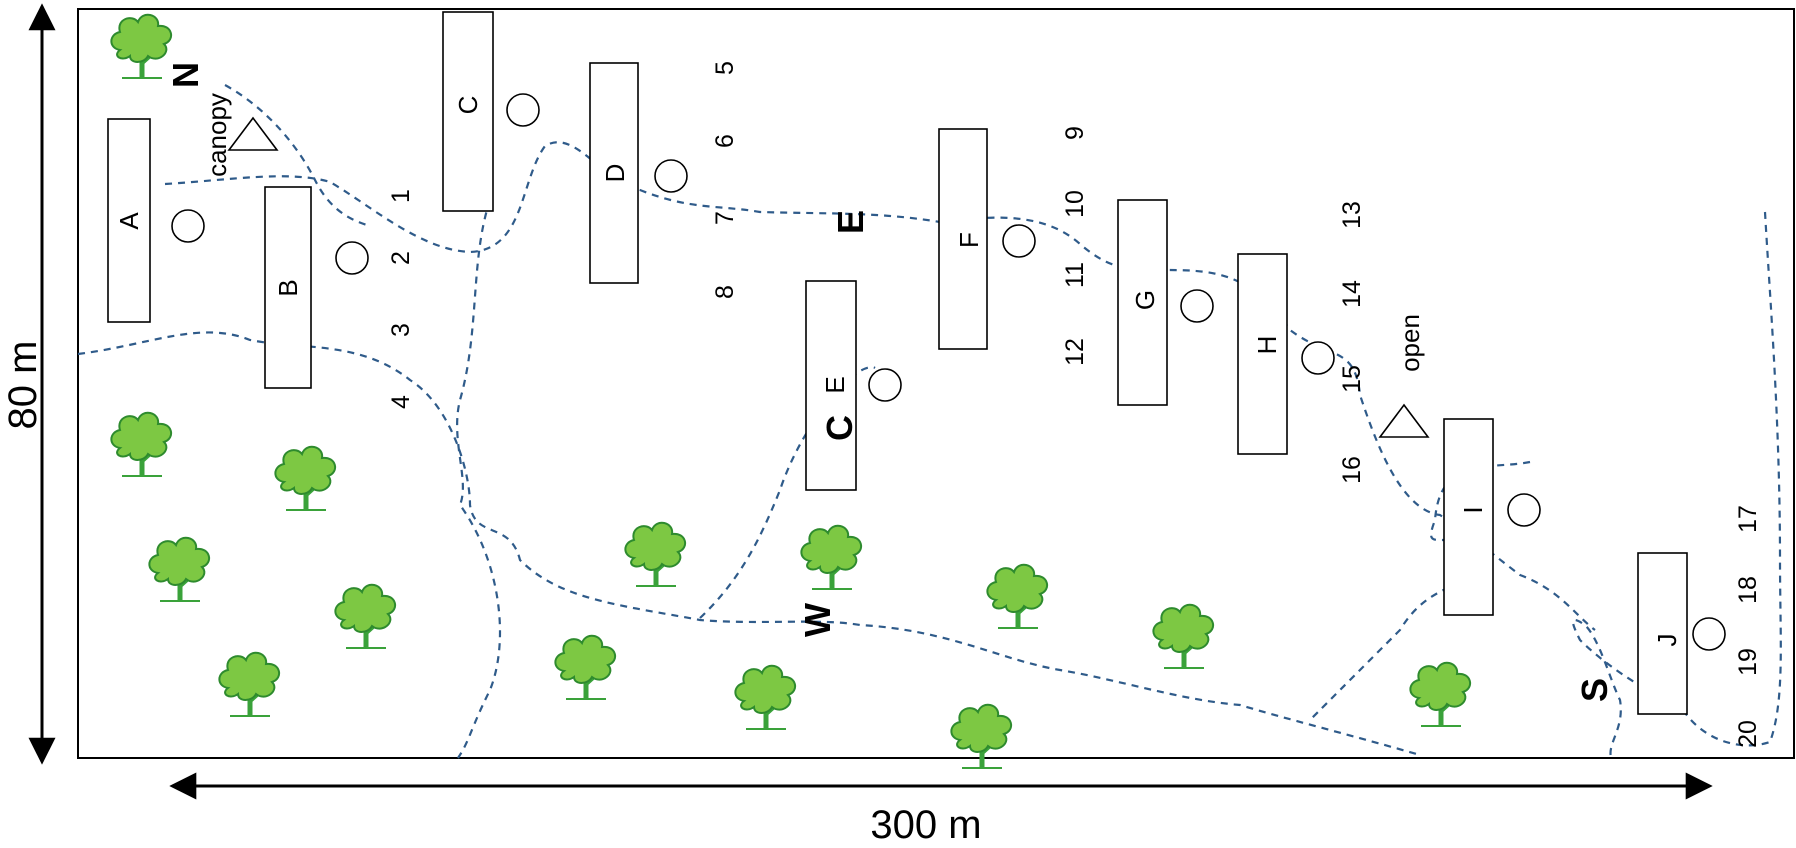 The width and height of the screenshot is (1796, 848). Describe the element at coordinates (850, 222) in the screenshot. I see `direction-east: E` at that location.